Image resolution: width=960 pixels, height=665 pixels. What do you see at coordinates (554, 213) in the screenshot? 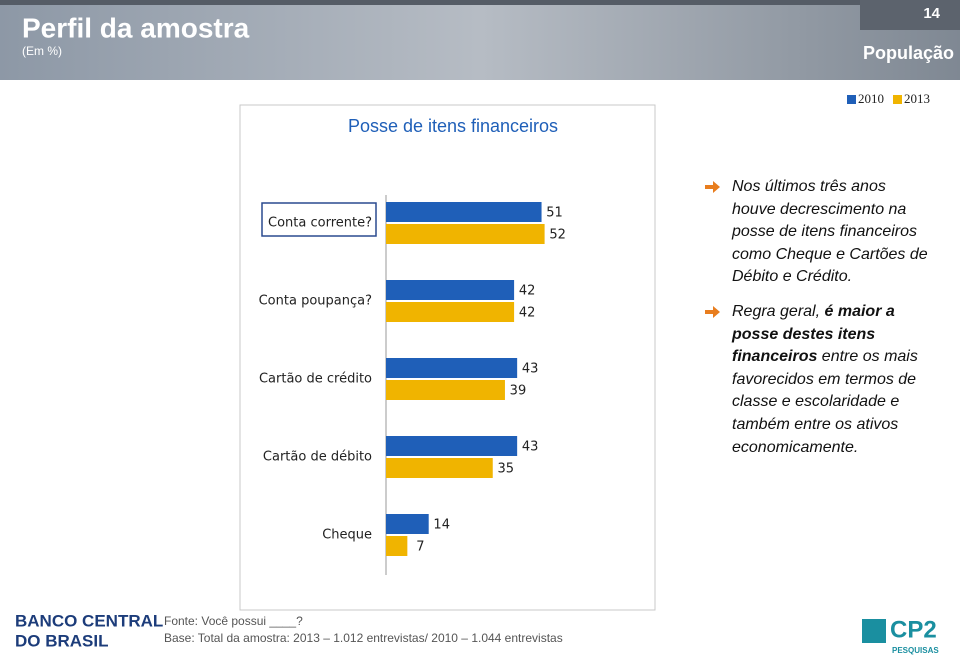
I see `data-label: 51` at bounding box center [554, 213].